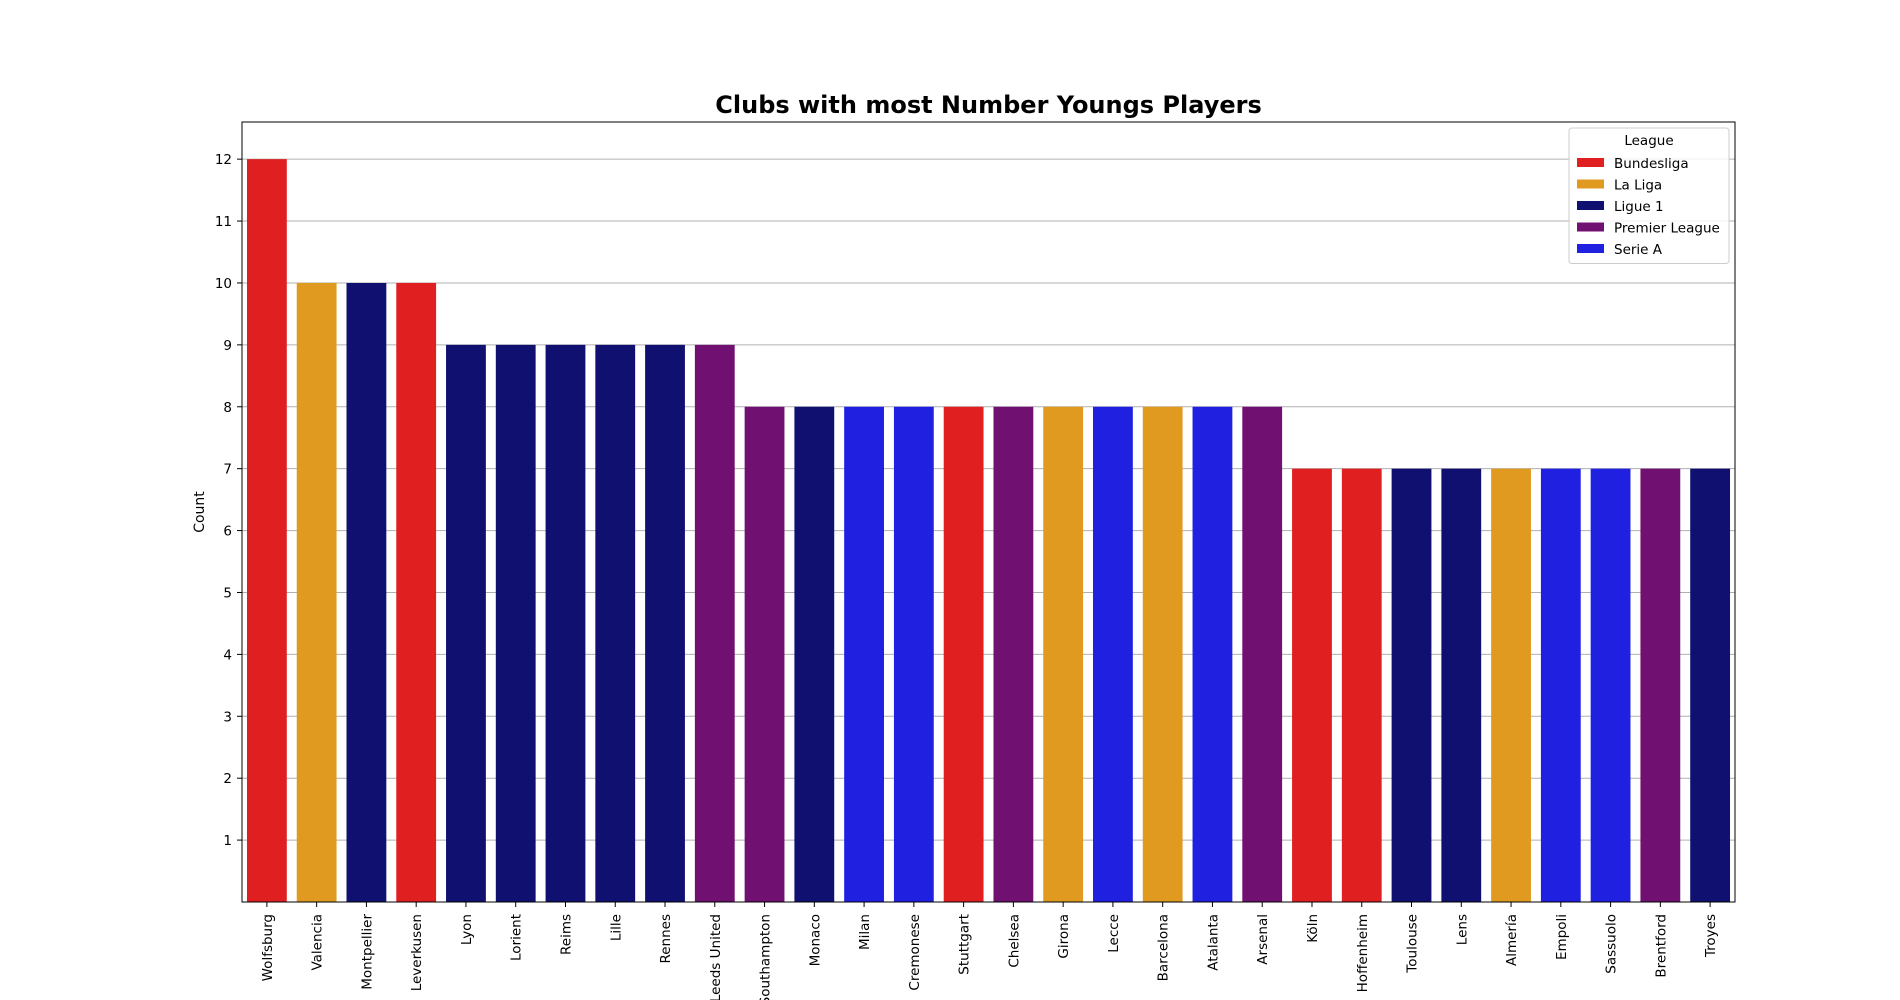  I want to click on x-tick-label: Lens, so click(1462, 929).